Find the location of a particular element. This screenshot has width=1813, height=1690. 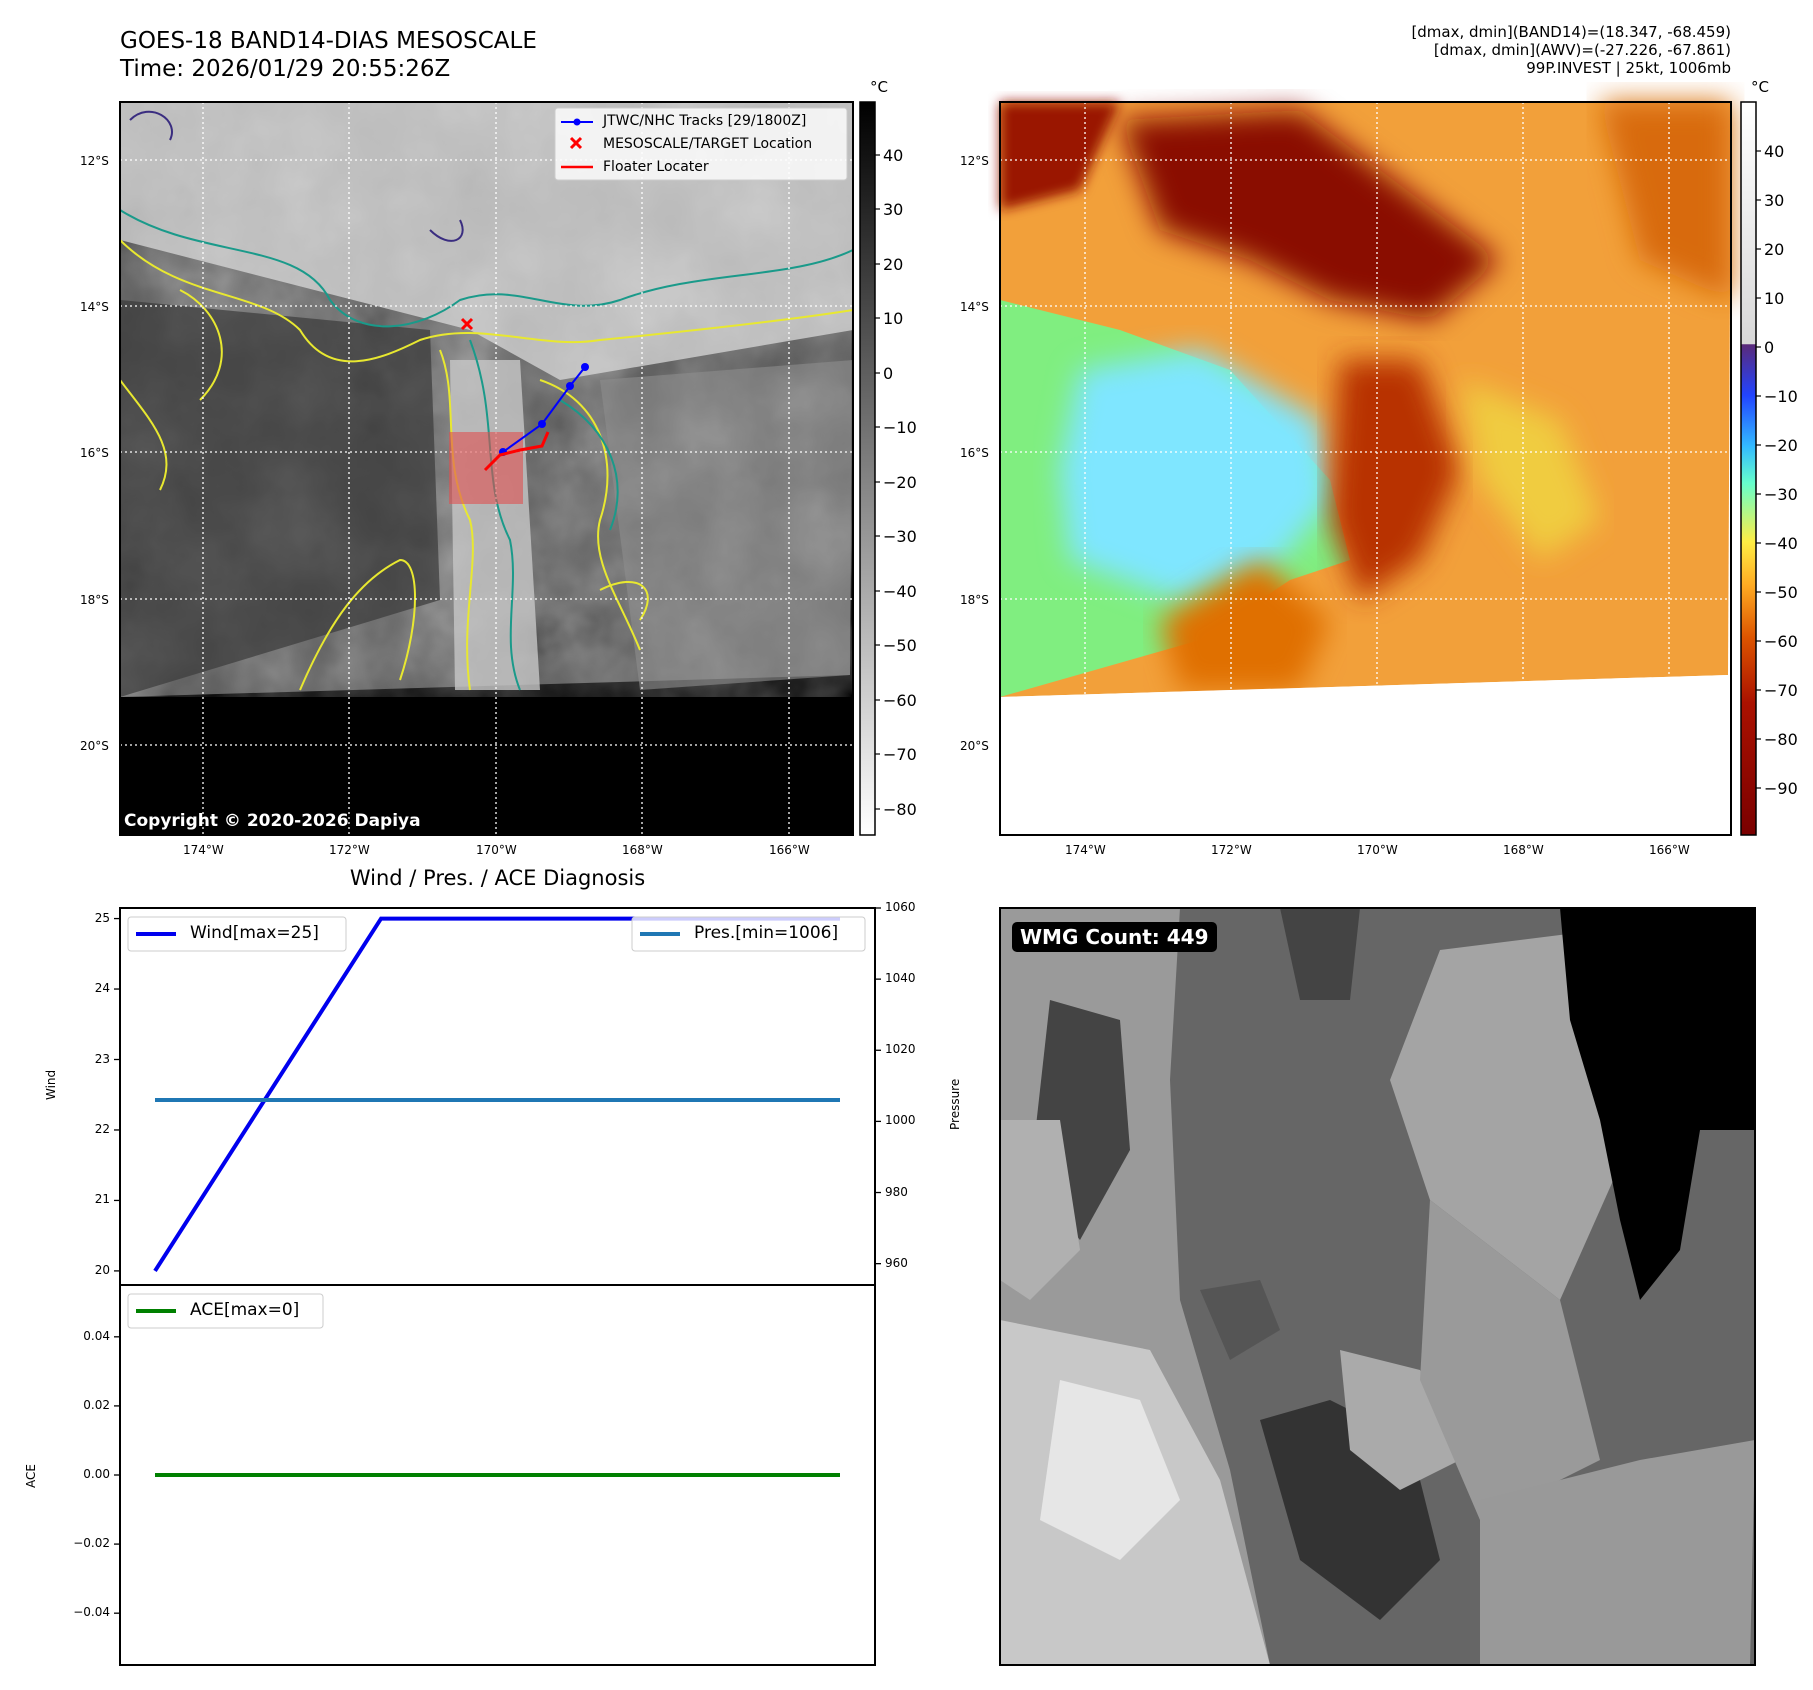

ace-tick-label: −0.02 is located at coordinates (91, 1543).